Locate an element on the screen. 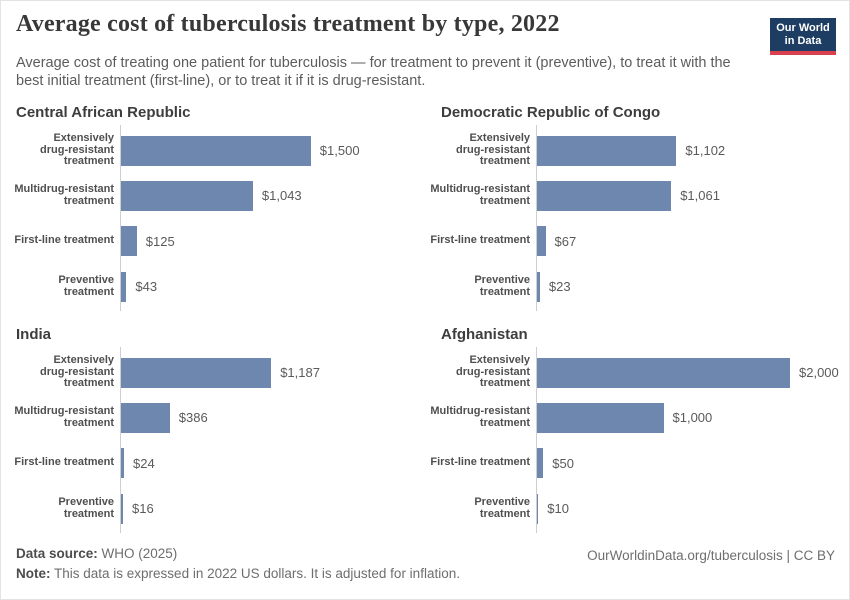 Image resolution: width=850 pixels, height=600 pixels. bar-cell: $1,043 is located at coordinates (273, 195).